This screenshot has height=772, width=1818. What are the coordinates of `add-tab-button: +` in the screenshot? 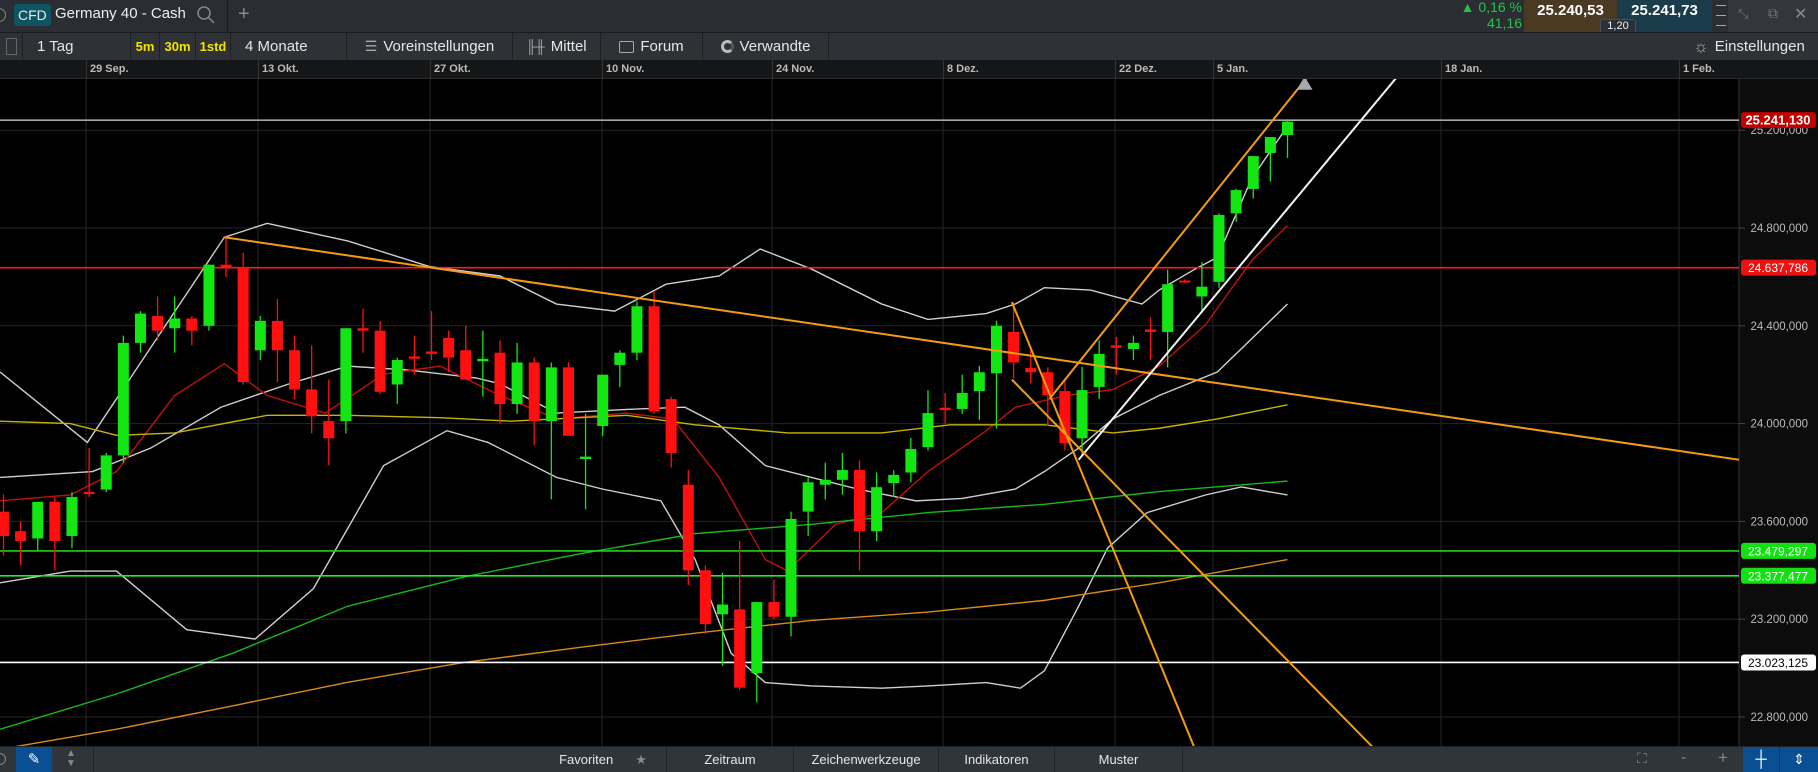 It's located at (244, 14).